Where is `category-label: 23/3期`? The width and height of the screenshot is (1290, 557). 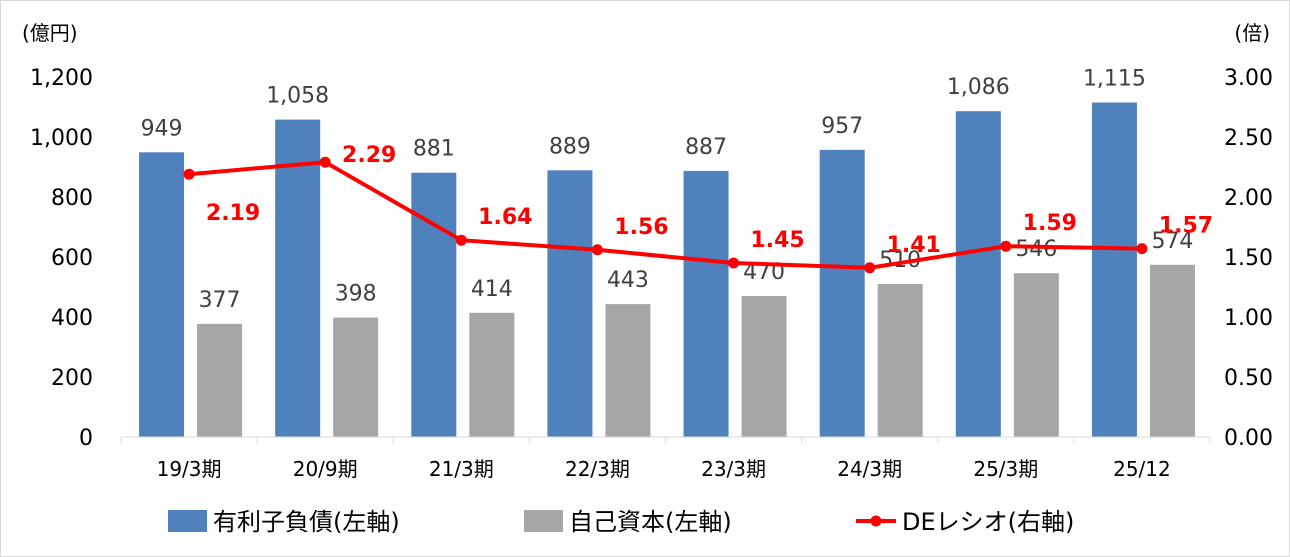 category-label: 23/3期 is located at coordinates (733, 469).